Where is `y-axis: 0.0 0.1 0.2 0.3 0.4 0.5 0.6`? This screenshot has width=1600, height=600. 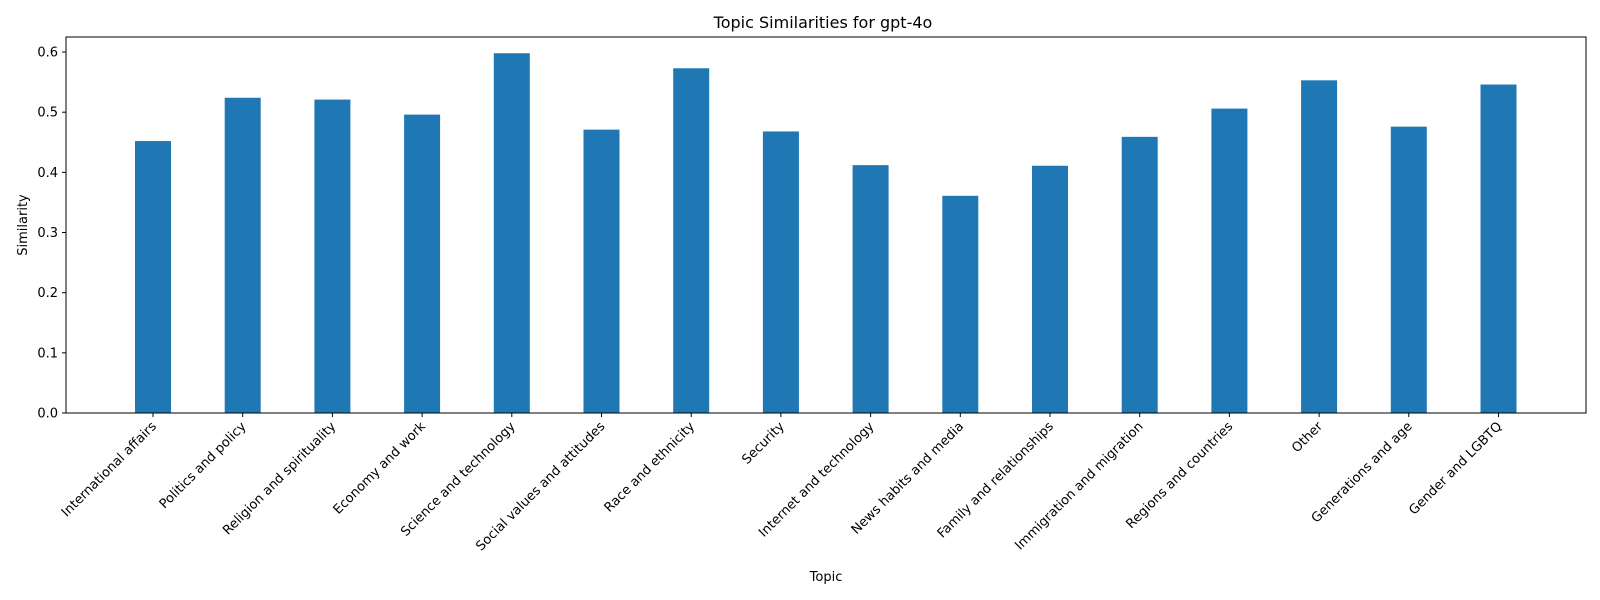
y-axis: 0.0 0.1 0.2 0.3 0.4 0.5 0.6 is located at coordinates (51, 234).